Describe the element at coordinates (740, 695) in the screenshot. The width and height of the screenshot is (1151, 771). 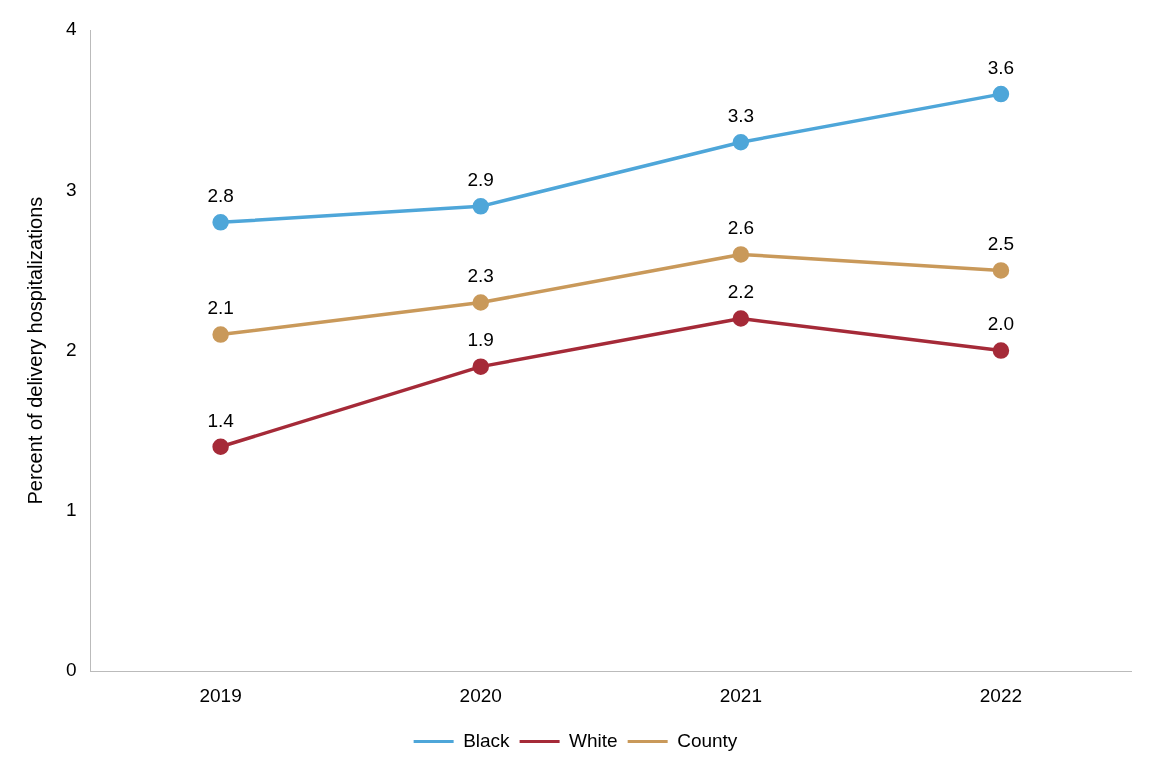
I see `x-tick-label: 2021` at that location.